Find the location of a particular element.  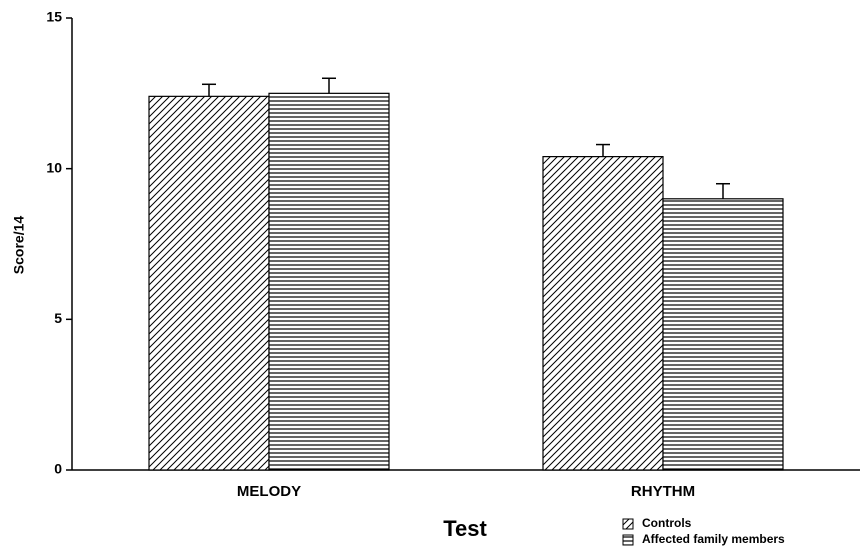

x-tick-label: MELODY is located at coordinates (269, 491).